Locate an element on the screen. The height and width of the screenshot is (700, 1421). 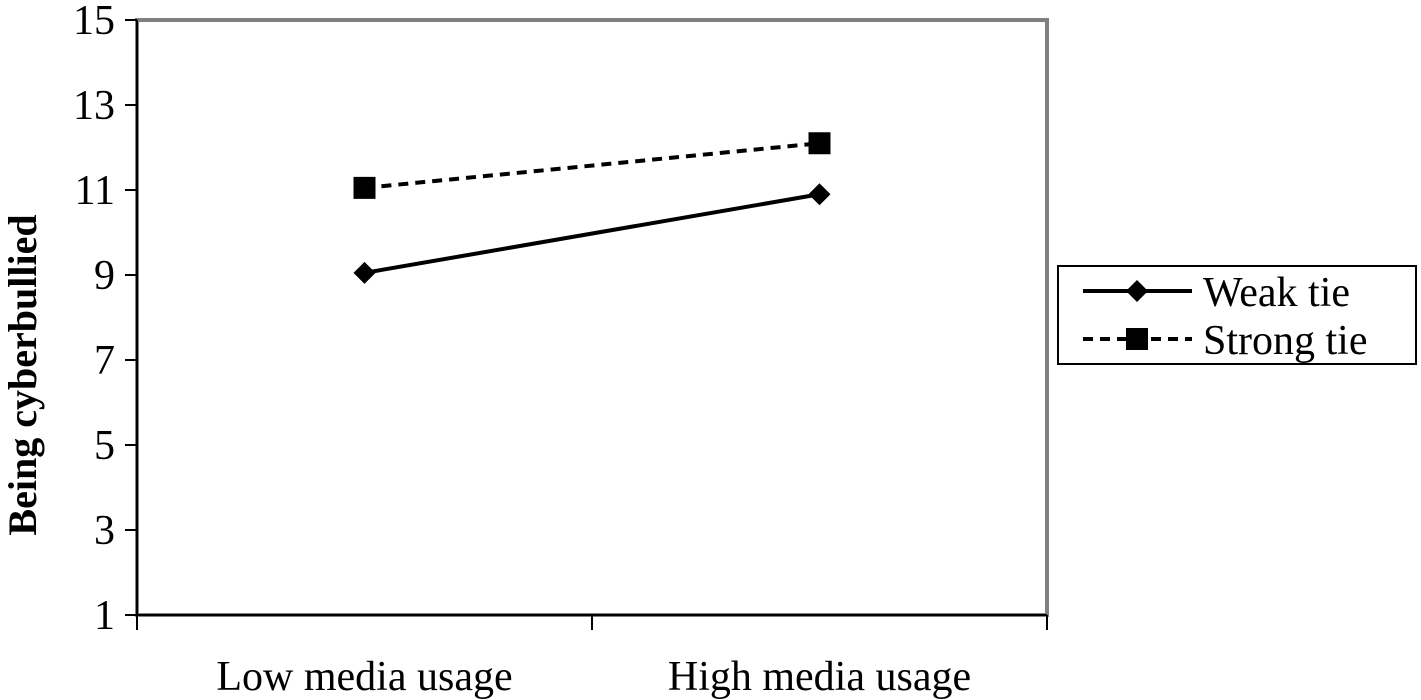
y-tick-label: 3 is located at coordinates (104, 531).